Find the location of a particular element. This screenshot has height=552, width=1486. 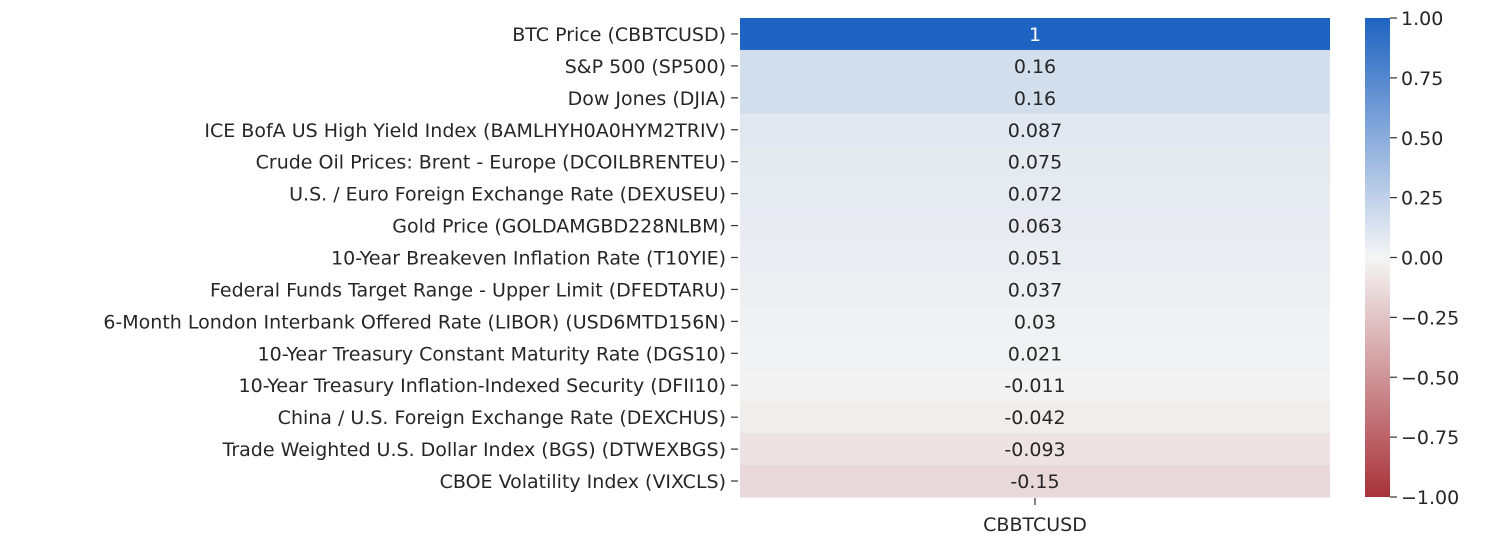

cell-annotation: 0.072 is located at coordinates (1035, 195).